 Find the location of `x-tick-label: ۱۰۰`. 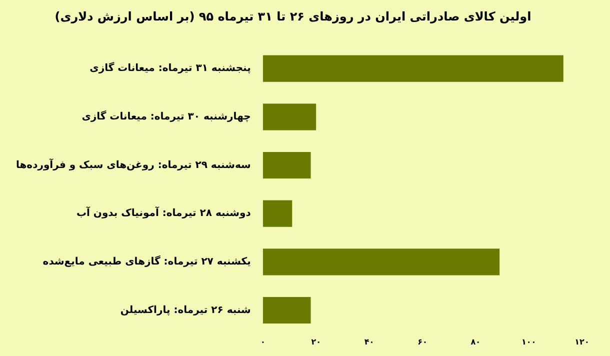

x-tick-label: ۱۰۰ is located at coordinates (528, 341).